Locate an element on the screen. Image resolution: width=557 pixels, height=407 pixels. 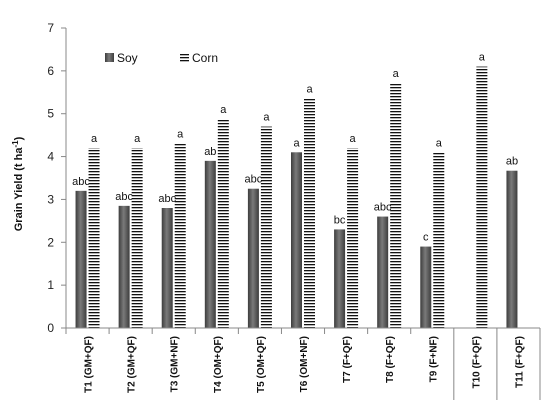
category-label: T3 (GM+NF) is located at coordinates (175, 364).